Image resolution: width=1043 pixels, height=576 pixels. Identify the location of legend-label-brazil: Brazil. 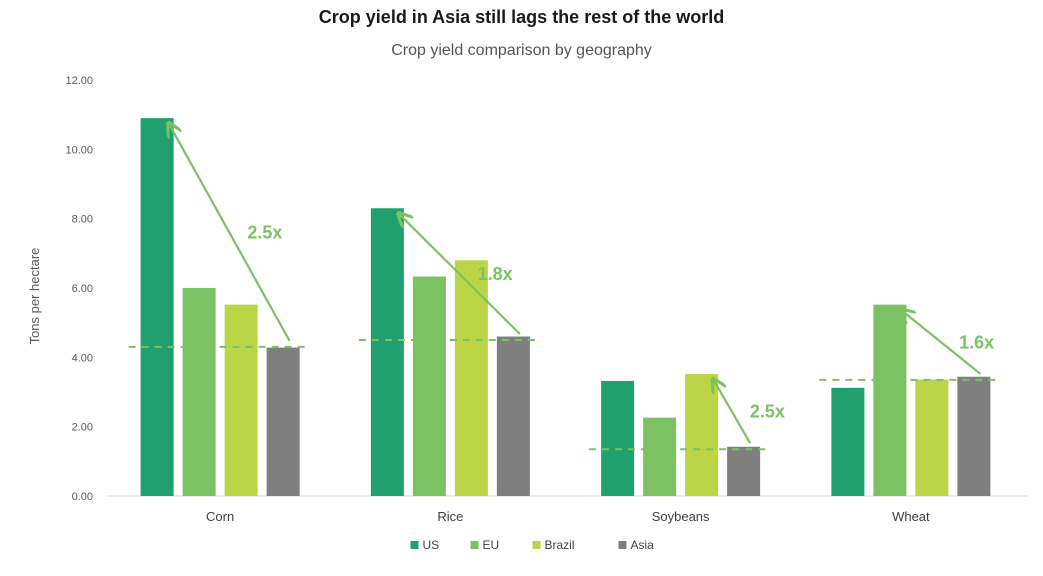
(560, 545).